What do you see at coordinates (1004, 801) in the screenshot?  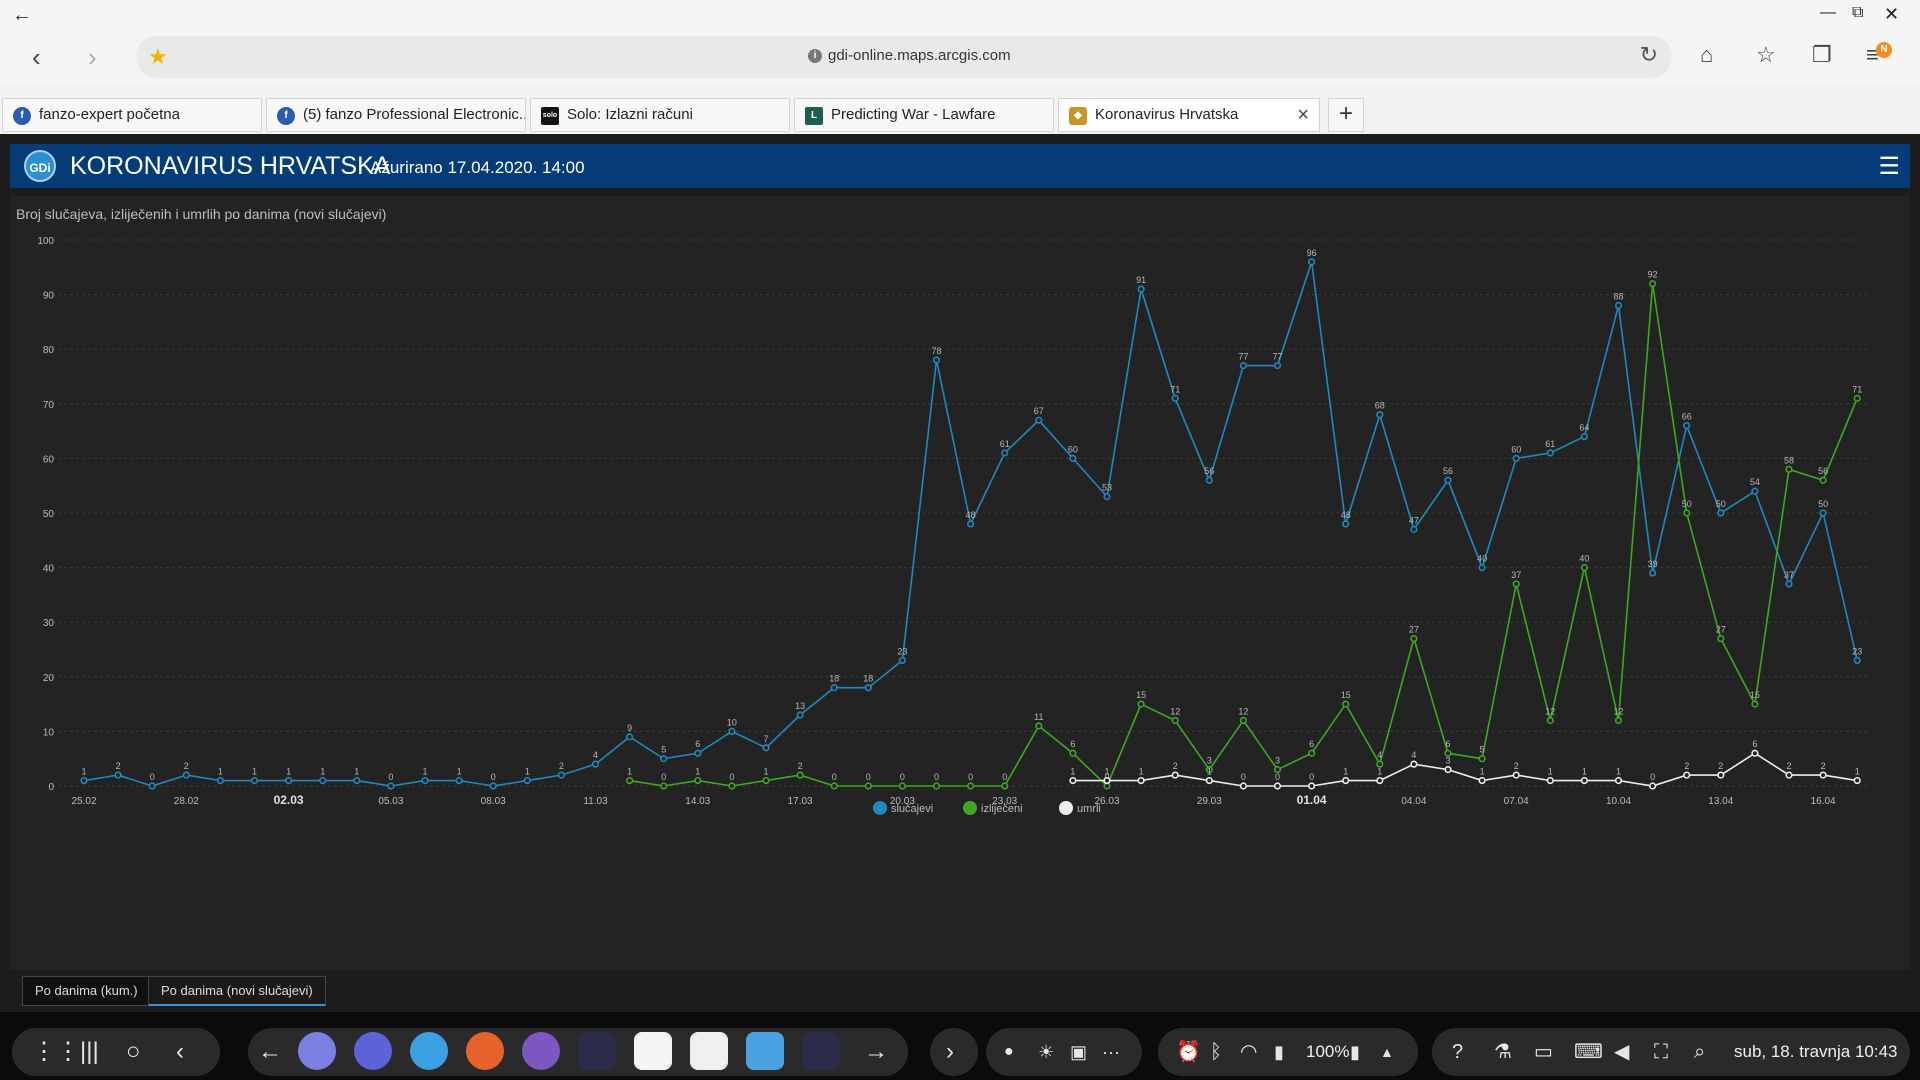 I see `x-tick-label: 23.03` at bounding box center [1004, 801].